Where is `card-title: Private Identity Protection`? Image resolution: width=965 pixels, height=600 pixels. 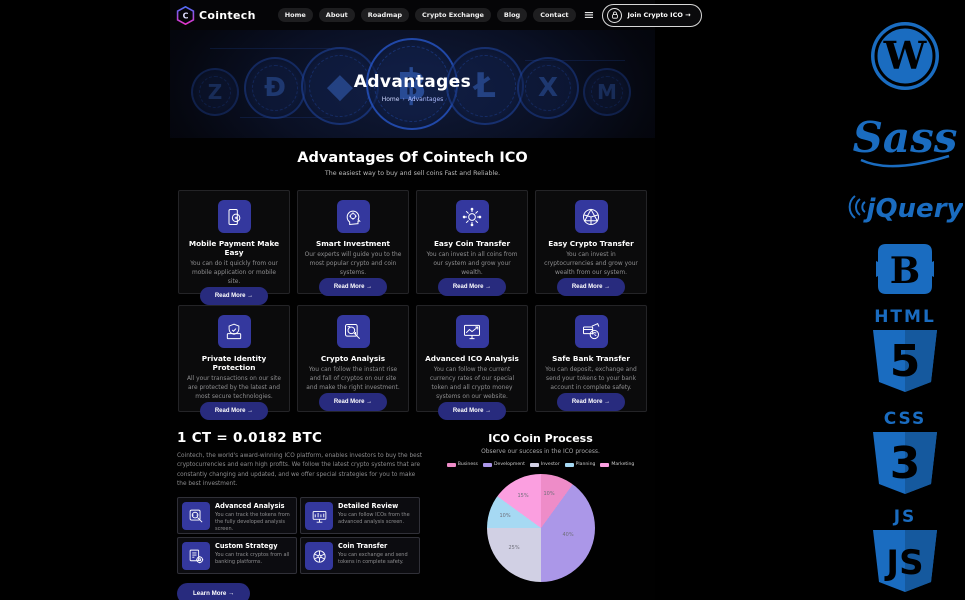
card-title: Private Identity Protection is located at coordinates (234, 363).